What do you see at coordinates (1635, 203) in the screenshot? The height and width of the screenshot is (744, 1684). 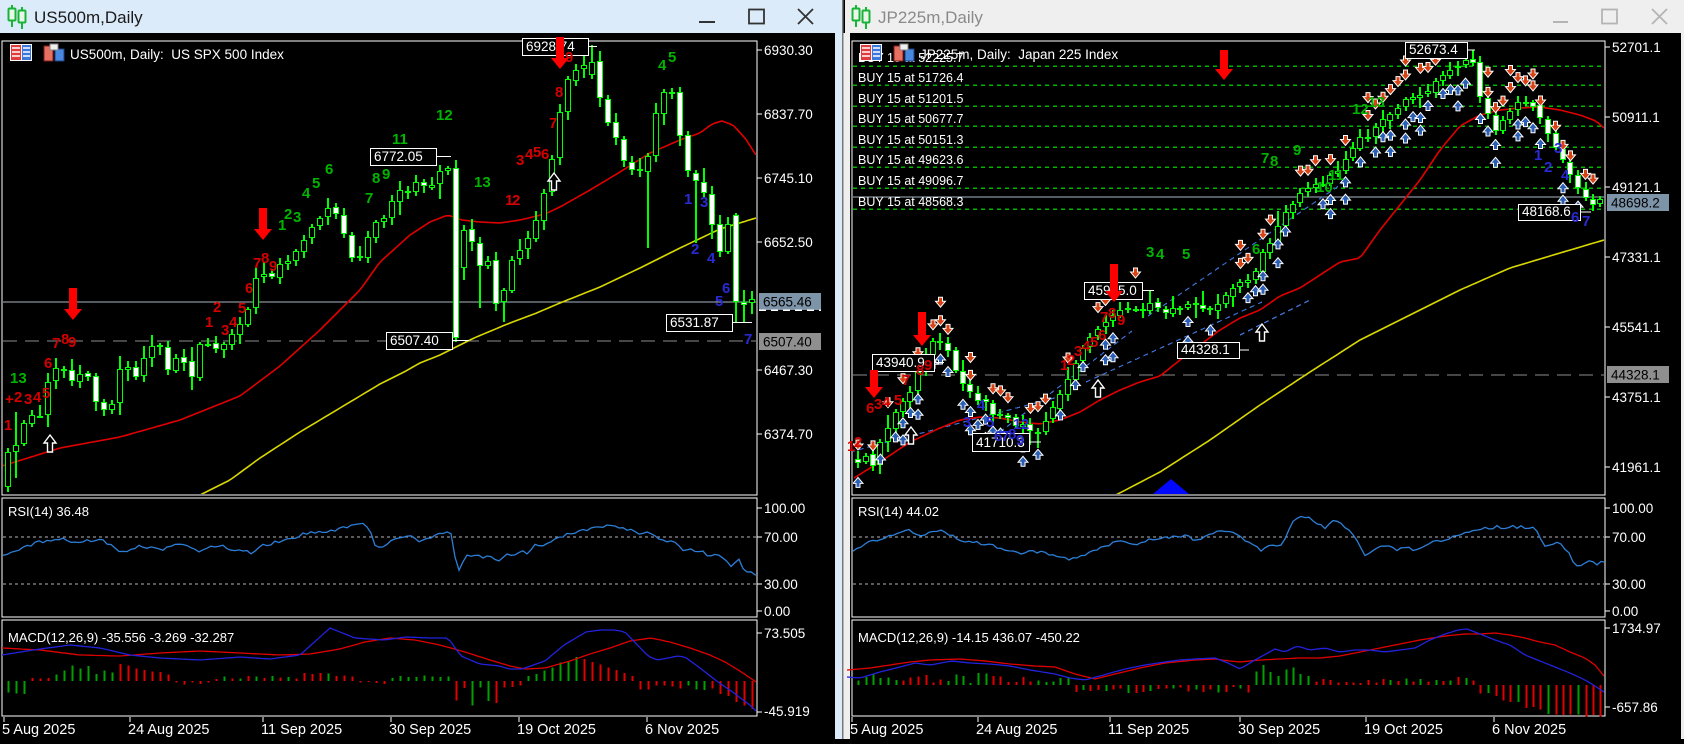 I see `svg-text: 48698.2` at bounding box center [1635, 203].